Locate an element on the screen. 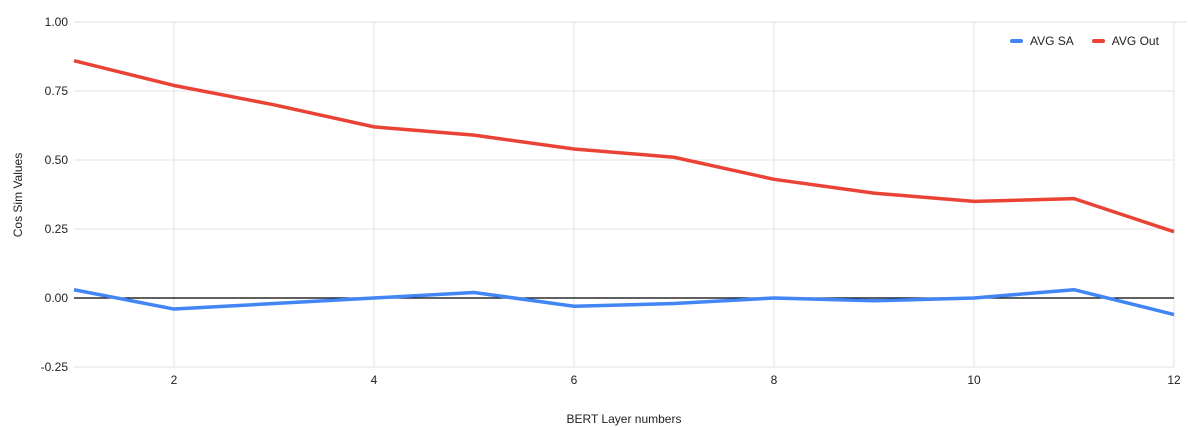 This screenshot has width=1188, height=427. x-tick-label: 2 is located at coordinates (174, 380).